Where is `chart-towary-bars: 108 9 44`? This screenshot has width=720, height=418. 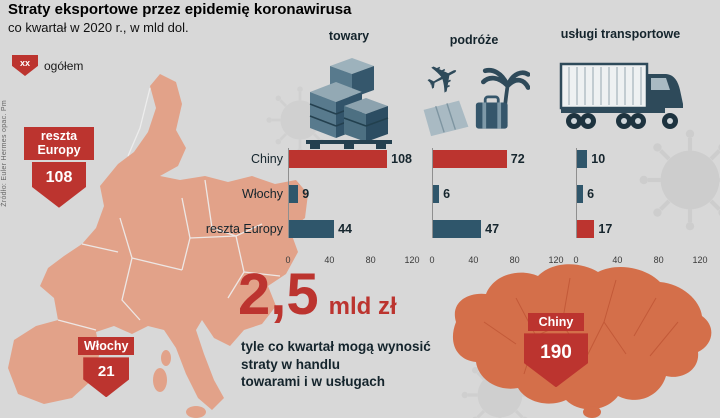
chart-towary-bars: 108 9 44 is located at coordinates (350, 193).